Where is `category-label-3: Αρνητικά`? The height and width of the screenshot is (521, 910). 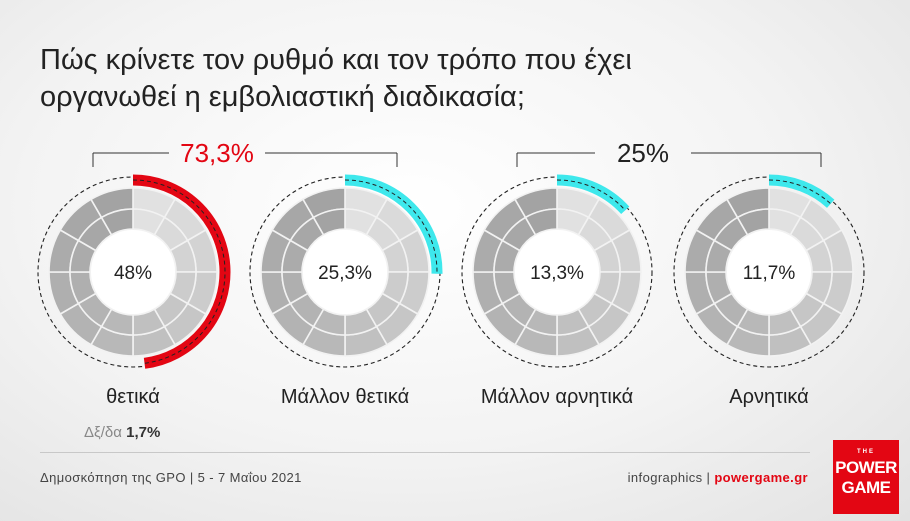
category-label-3: Αρνητικά is located at coordinates (769, 397).